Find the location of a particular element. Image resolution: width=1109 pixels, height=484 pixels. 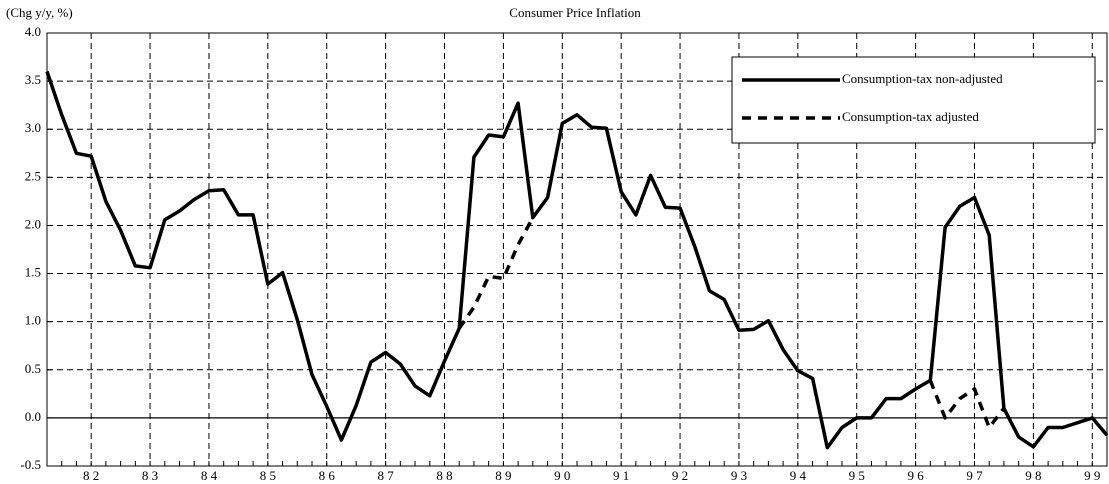

legend-label: Consumption-tax non-adjusted is located at coordinates (922, 78).